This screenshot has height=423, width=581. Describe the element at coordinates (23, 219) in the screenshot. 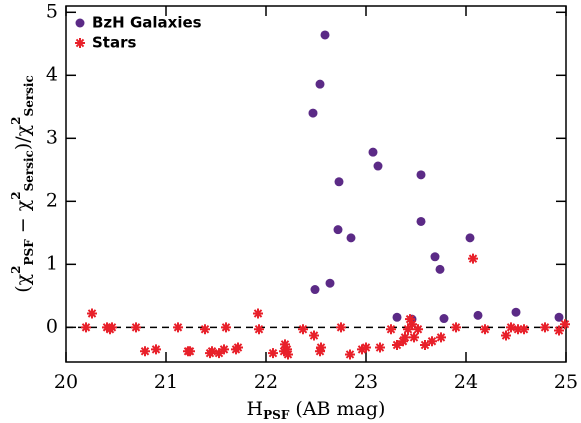

I see `label-part: − χ` at that location.